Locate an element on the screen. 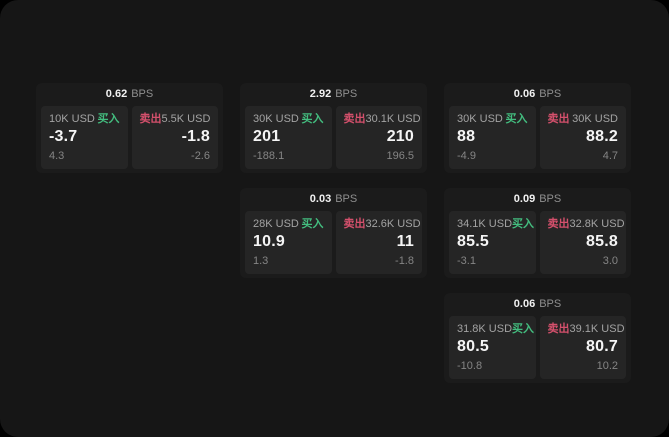 The height and width of the screenshot is (437, 669). quote-card: 0.06 BPS 30K USD 买入 88 -4.9 卖出 30K USD is located at coordinates (537, 128).